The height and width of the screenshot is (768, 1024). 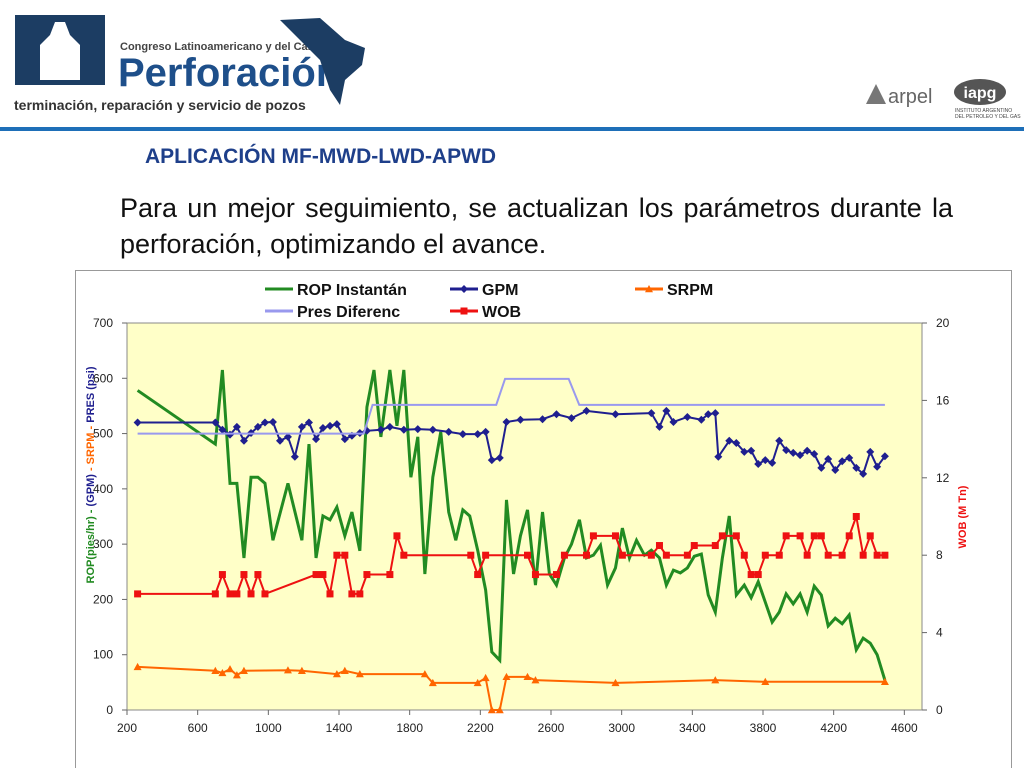 What do you see at coordinates (833, 728) in the screenshot?
I see `x-tick-label: 4200` at bounding box center [833, 728].